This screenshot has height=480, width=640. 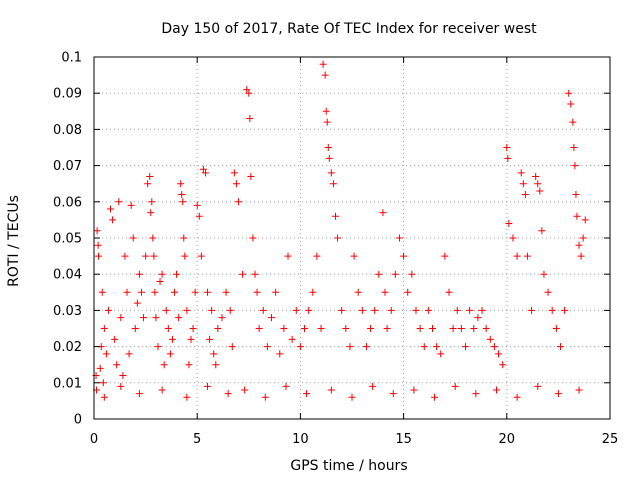 What do you see at coordinates (348, 466) in the screenshot?
I see `x-axis-label: GPS time / hours` at bounding box center [348, 466].